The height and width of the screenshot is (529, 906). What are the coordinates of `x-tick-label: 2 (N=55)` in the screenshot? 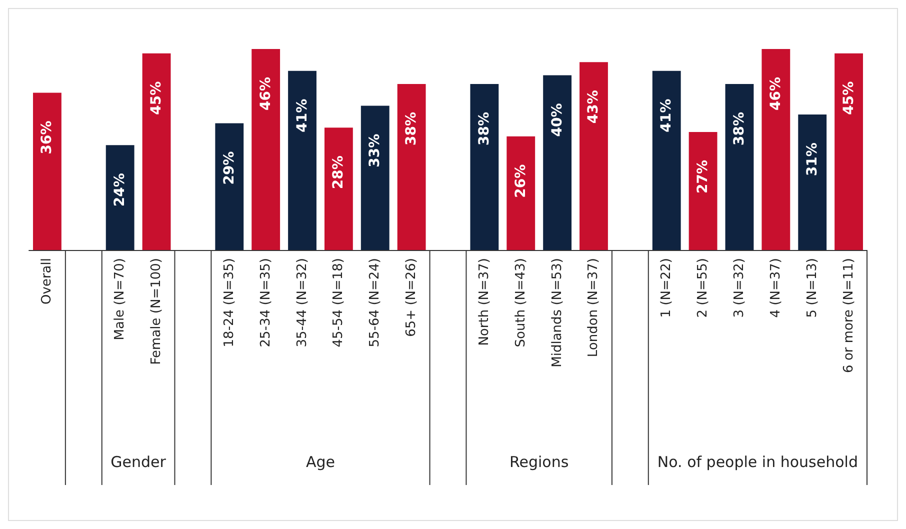 It's located at (703, 288).